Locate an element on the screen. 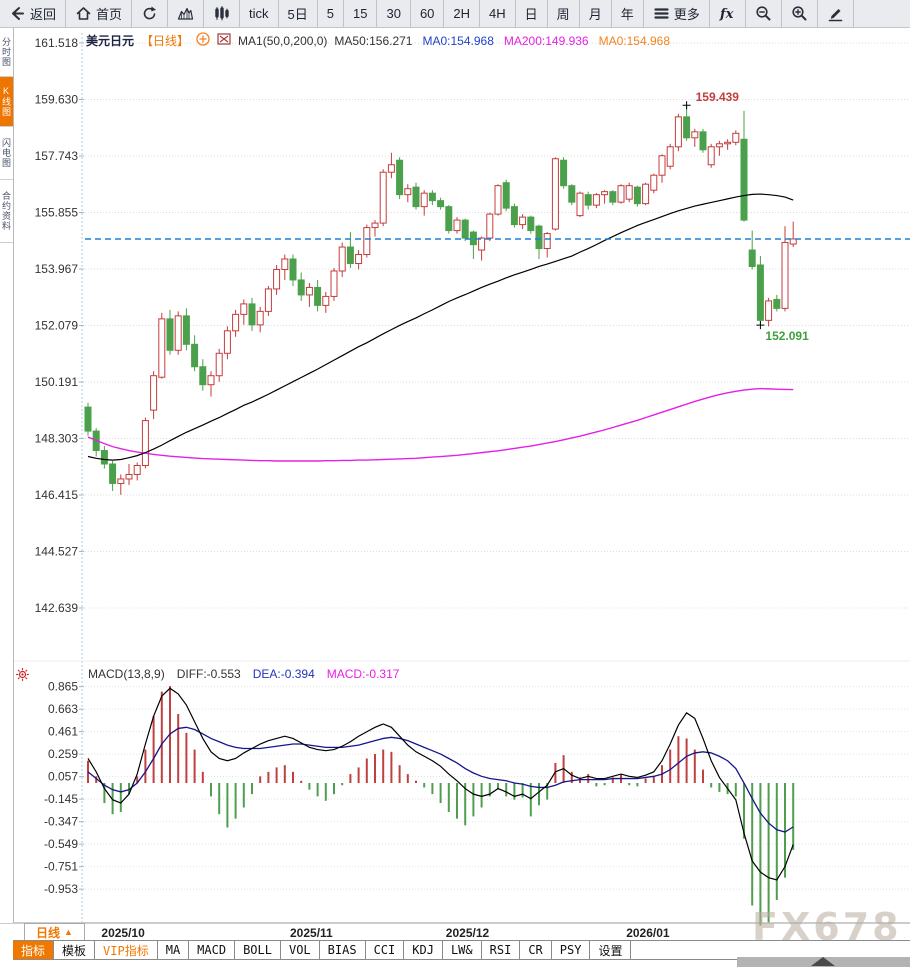  tab-指标: 指标 is located at coordinates (34, 950).